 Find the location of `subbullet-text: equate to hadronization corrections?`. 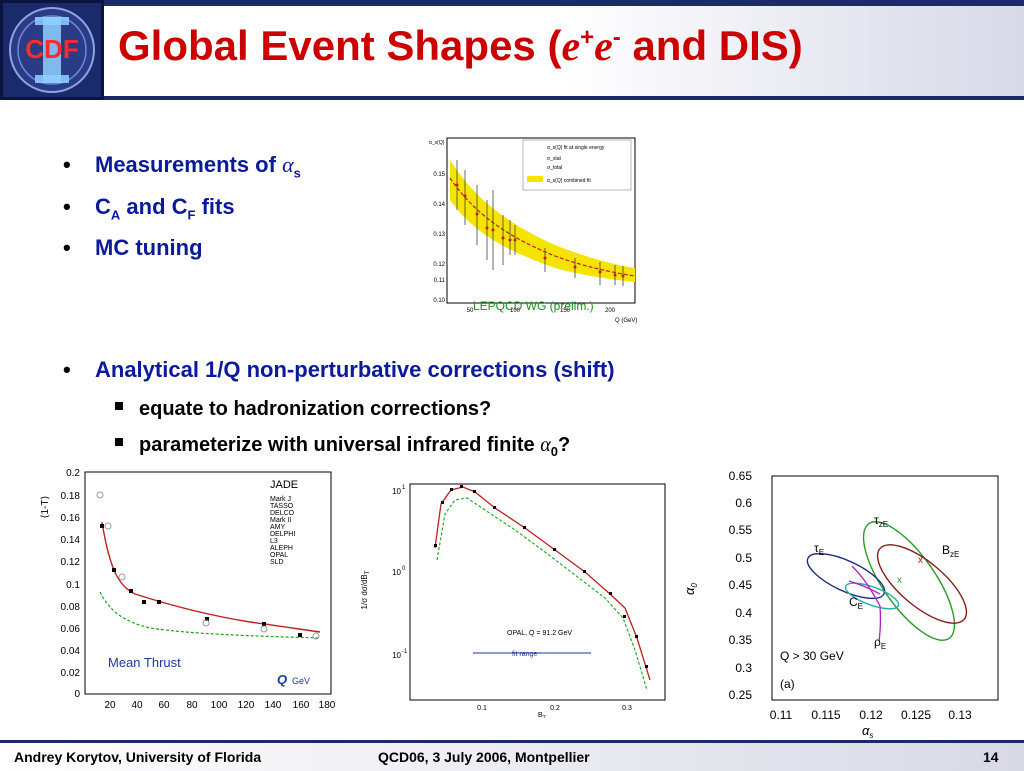

subbullet-text: equate to hadronization corrections? is located at coordinates (315, 409).